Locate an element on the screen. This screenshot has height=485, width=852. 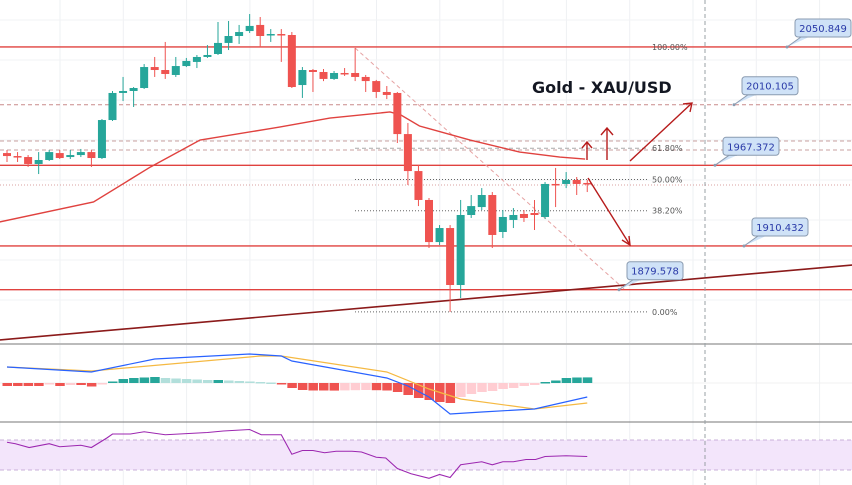
fib-label: 61.80% is located at coordinates (667, 148).